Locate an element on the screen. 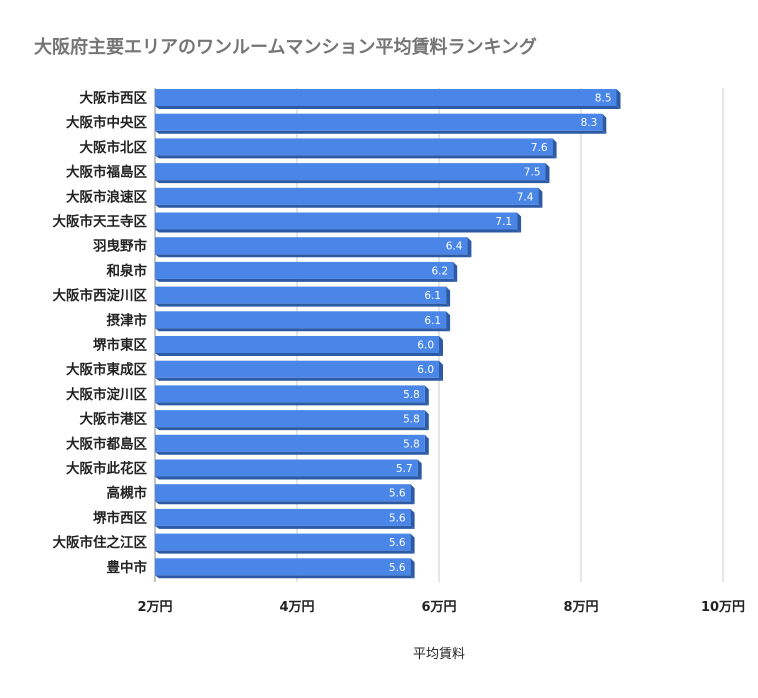  category-label: 高槻市 is located at coordinates (127, 493).